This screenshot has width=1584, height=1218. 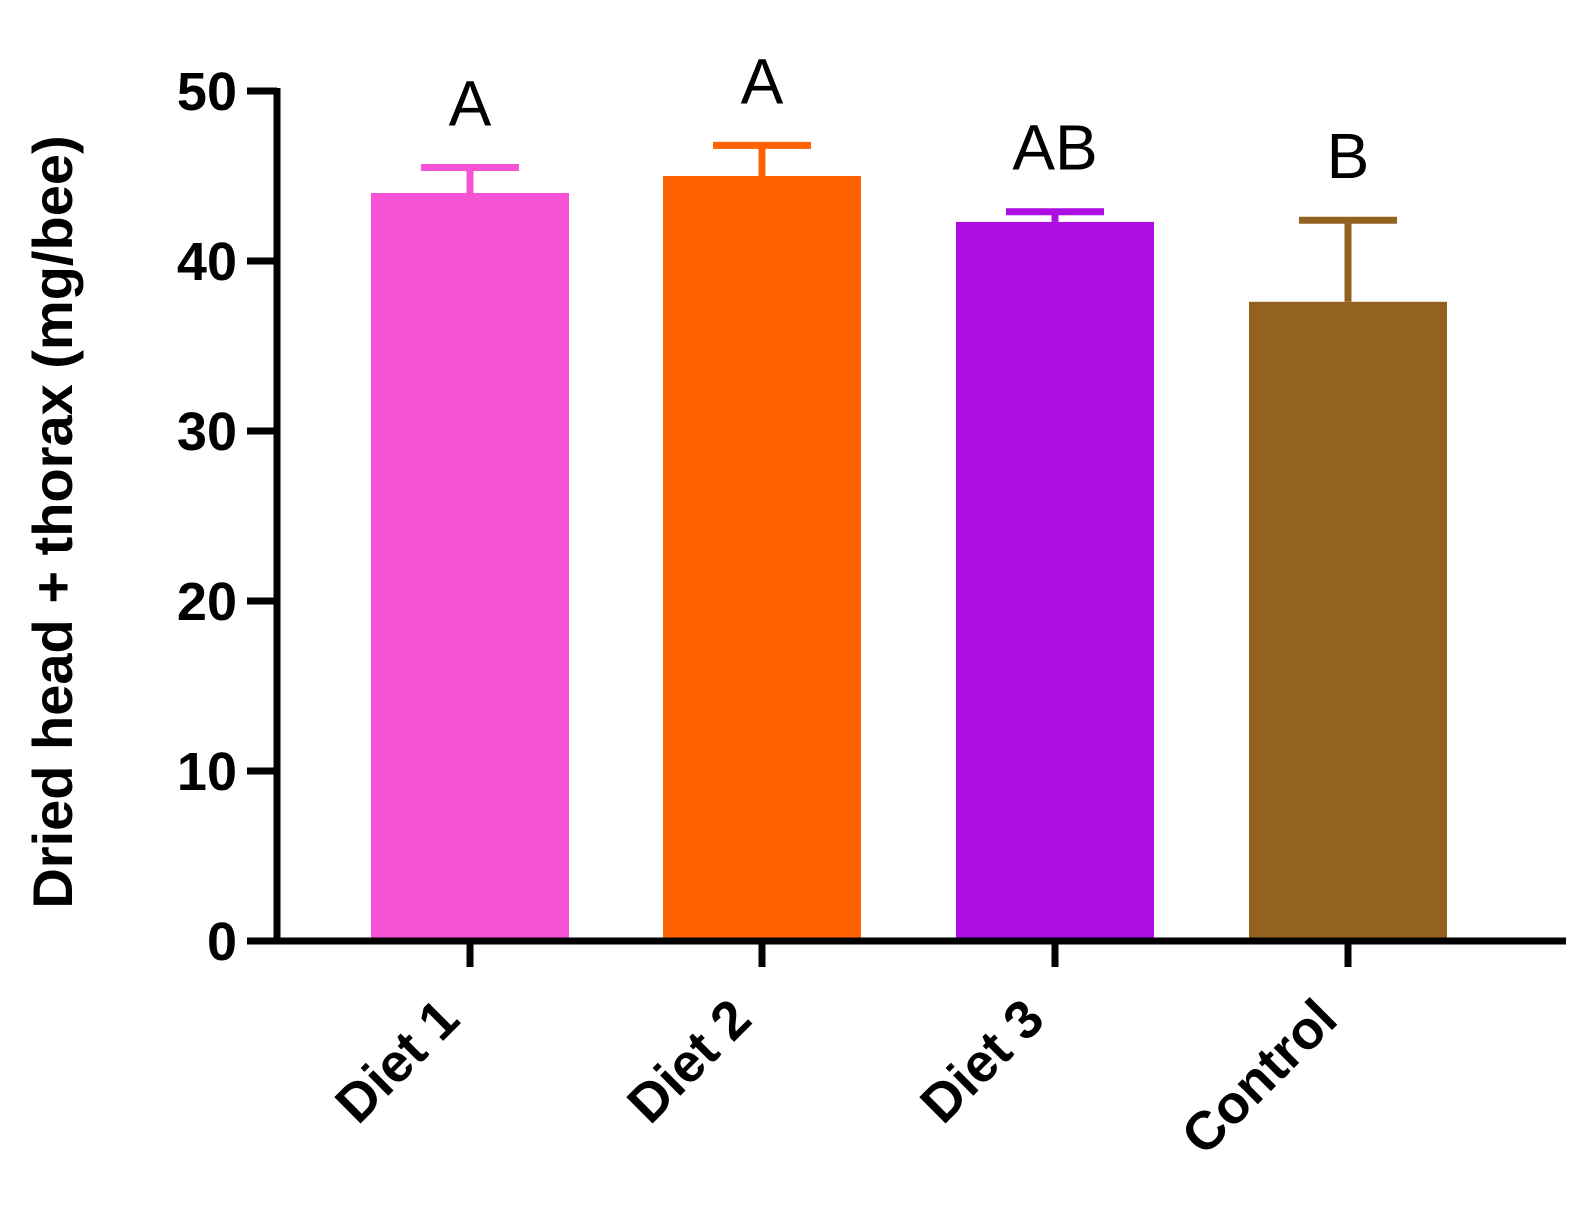 What do you see at coordinates (207, 432) in the screenshot?
I see `y-tick-label: 30` at bounding box center [207, 432].